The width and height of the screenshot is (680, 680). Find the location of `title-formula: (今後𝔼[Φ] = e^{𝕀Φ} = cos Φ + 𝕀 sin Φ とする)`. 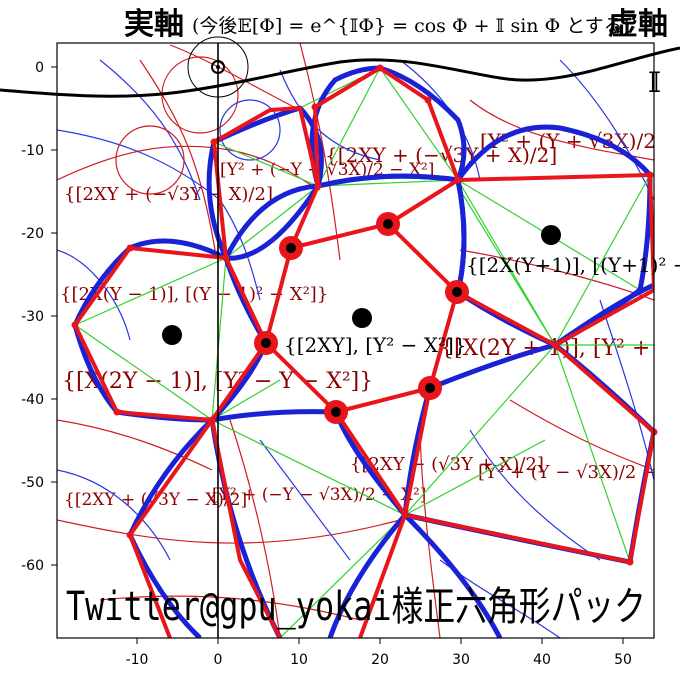

title-formula: (今後𝔼[Φ] = e^{𝕀Φ} = cos Φ + 𝕀 sin Φ とする) is located at coordinates (411, 26).